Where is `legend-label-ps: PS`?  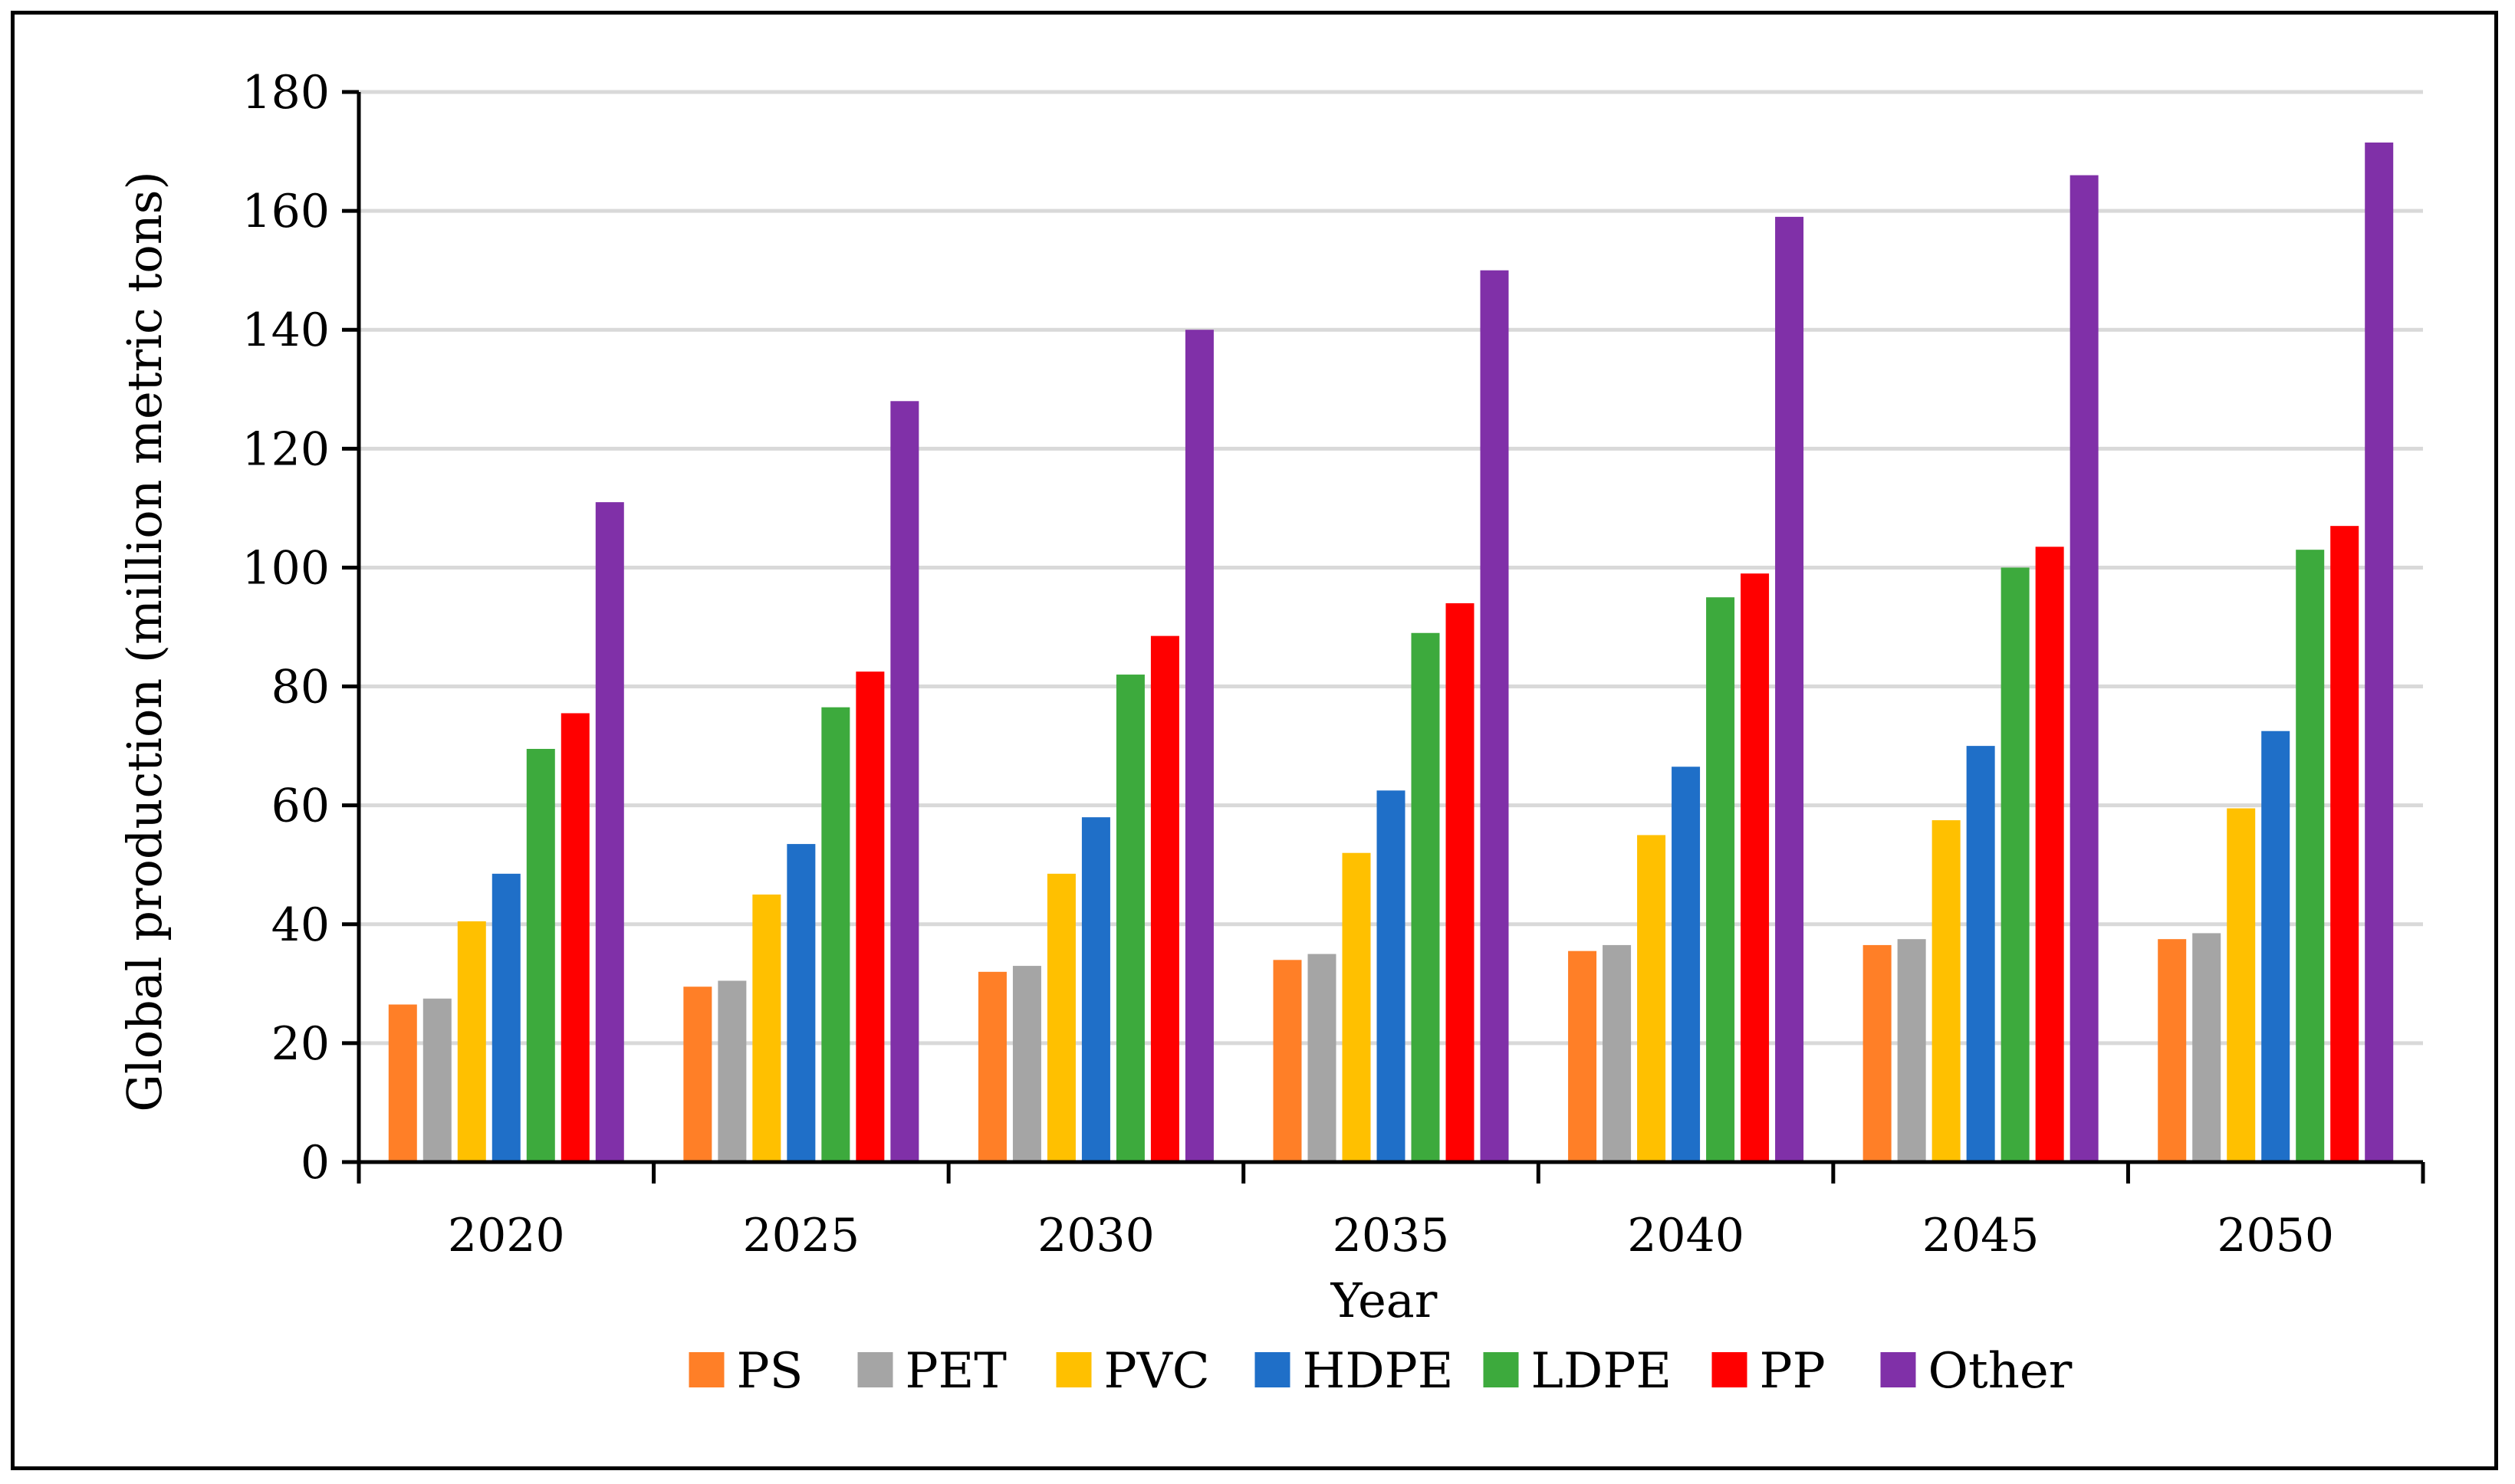
legend-label-ps: PS is located at coordinates (770, 1371).